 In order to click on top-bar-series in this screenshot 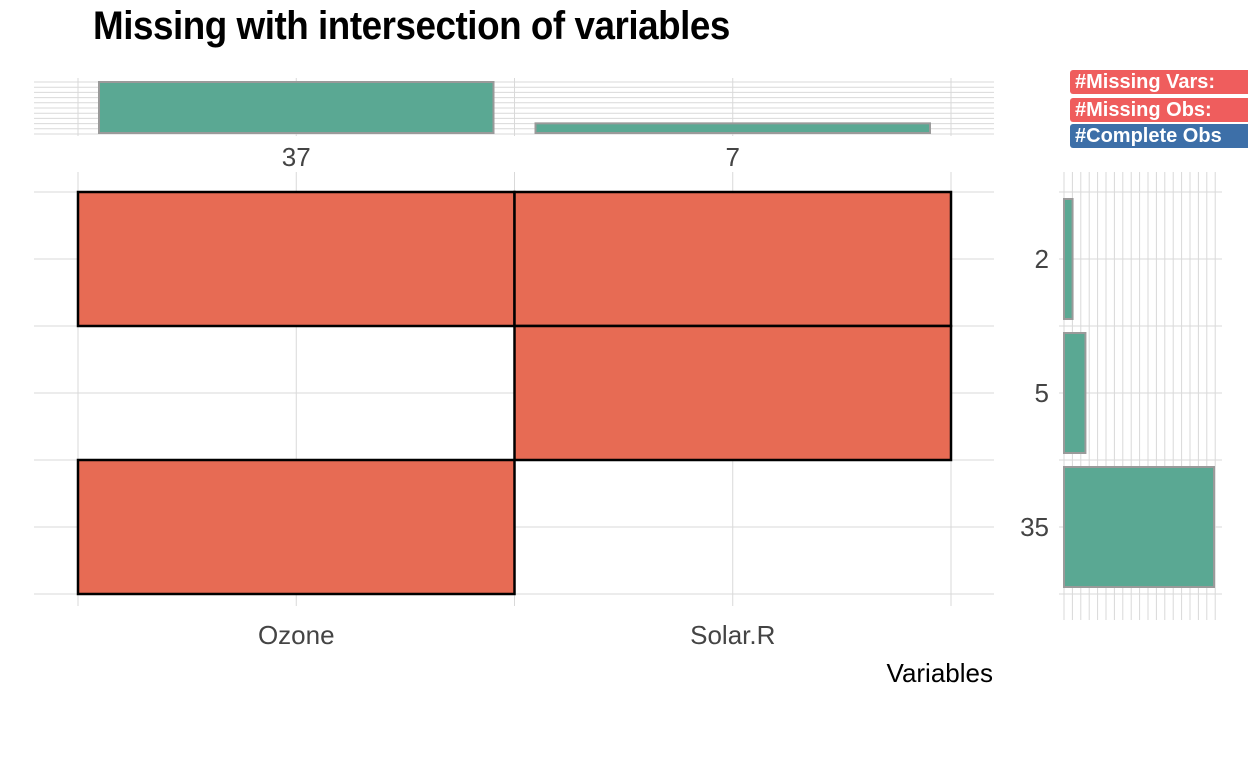, I will do `click(514, 107)`.